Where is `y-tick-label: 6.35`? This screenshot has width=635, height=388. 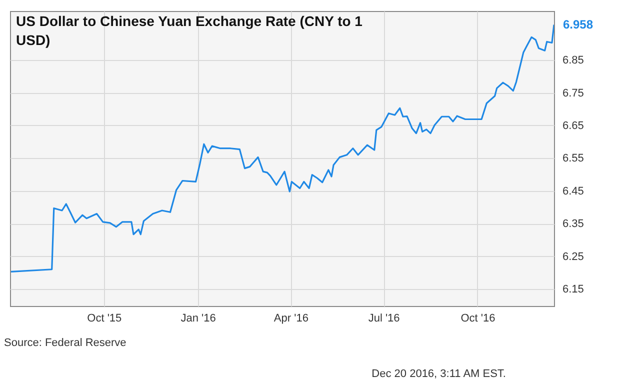 y-tick-label: 6.35 is located at coordinates (573, 224).